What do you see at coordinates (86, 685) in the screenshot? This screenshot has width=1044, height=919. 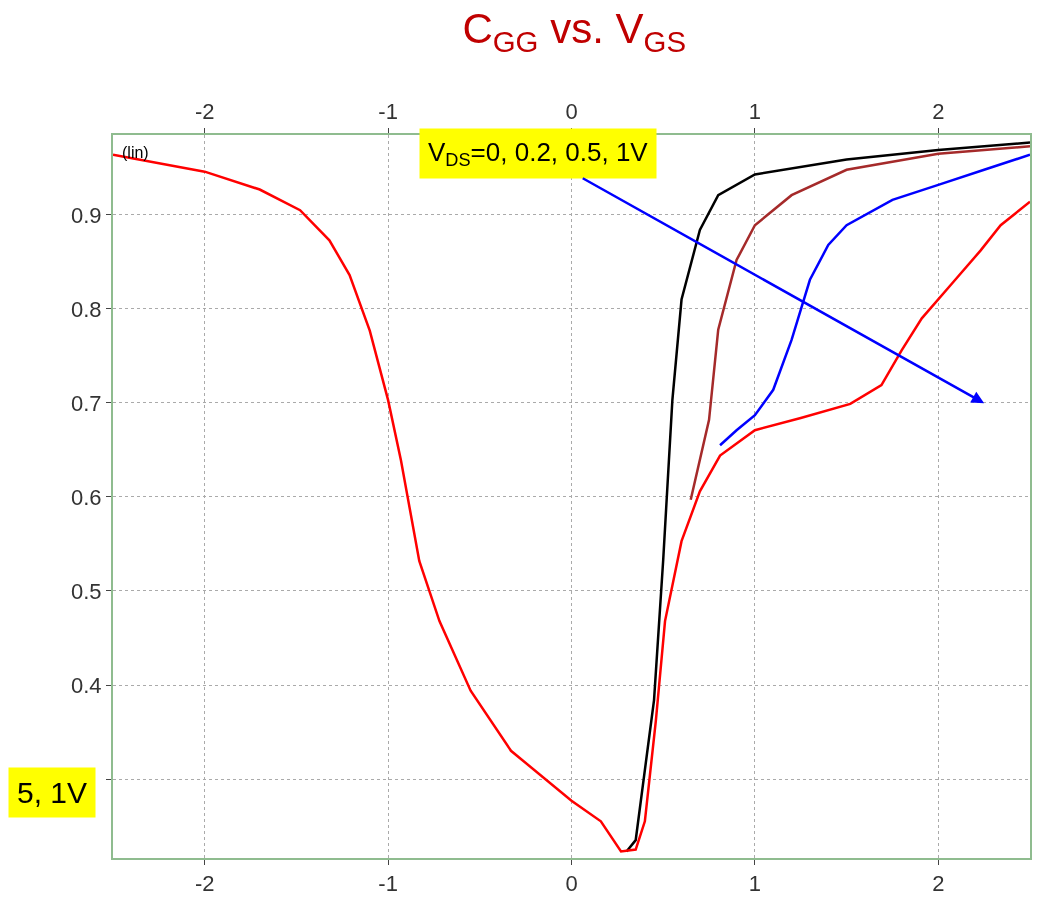 I see `y-tick-label: 0.4` at bounding box center [86, 685].